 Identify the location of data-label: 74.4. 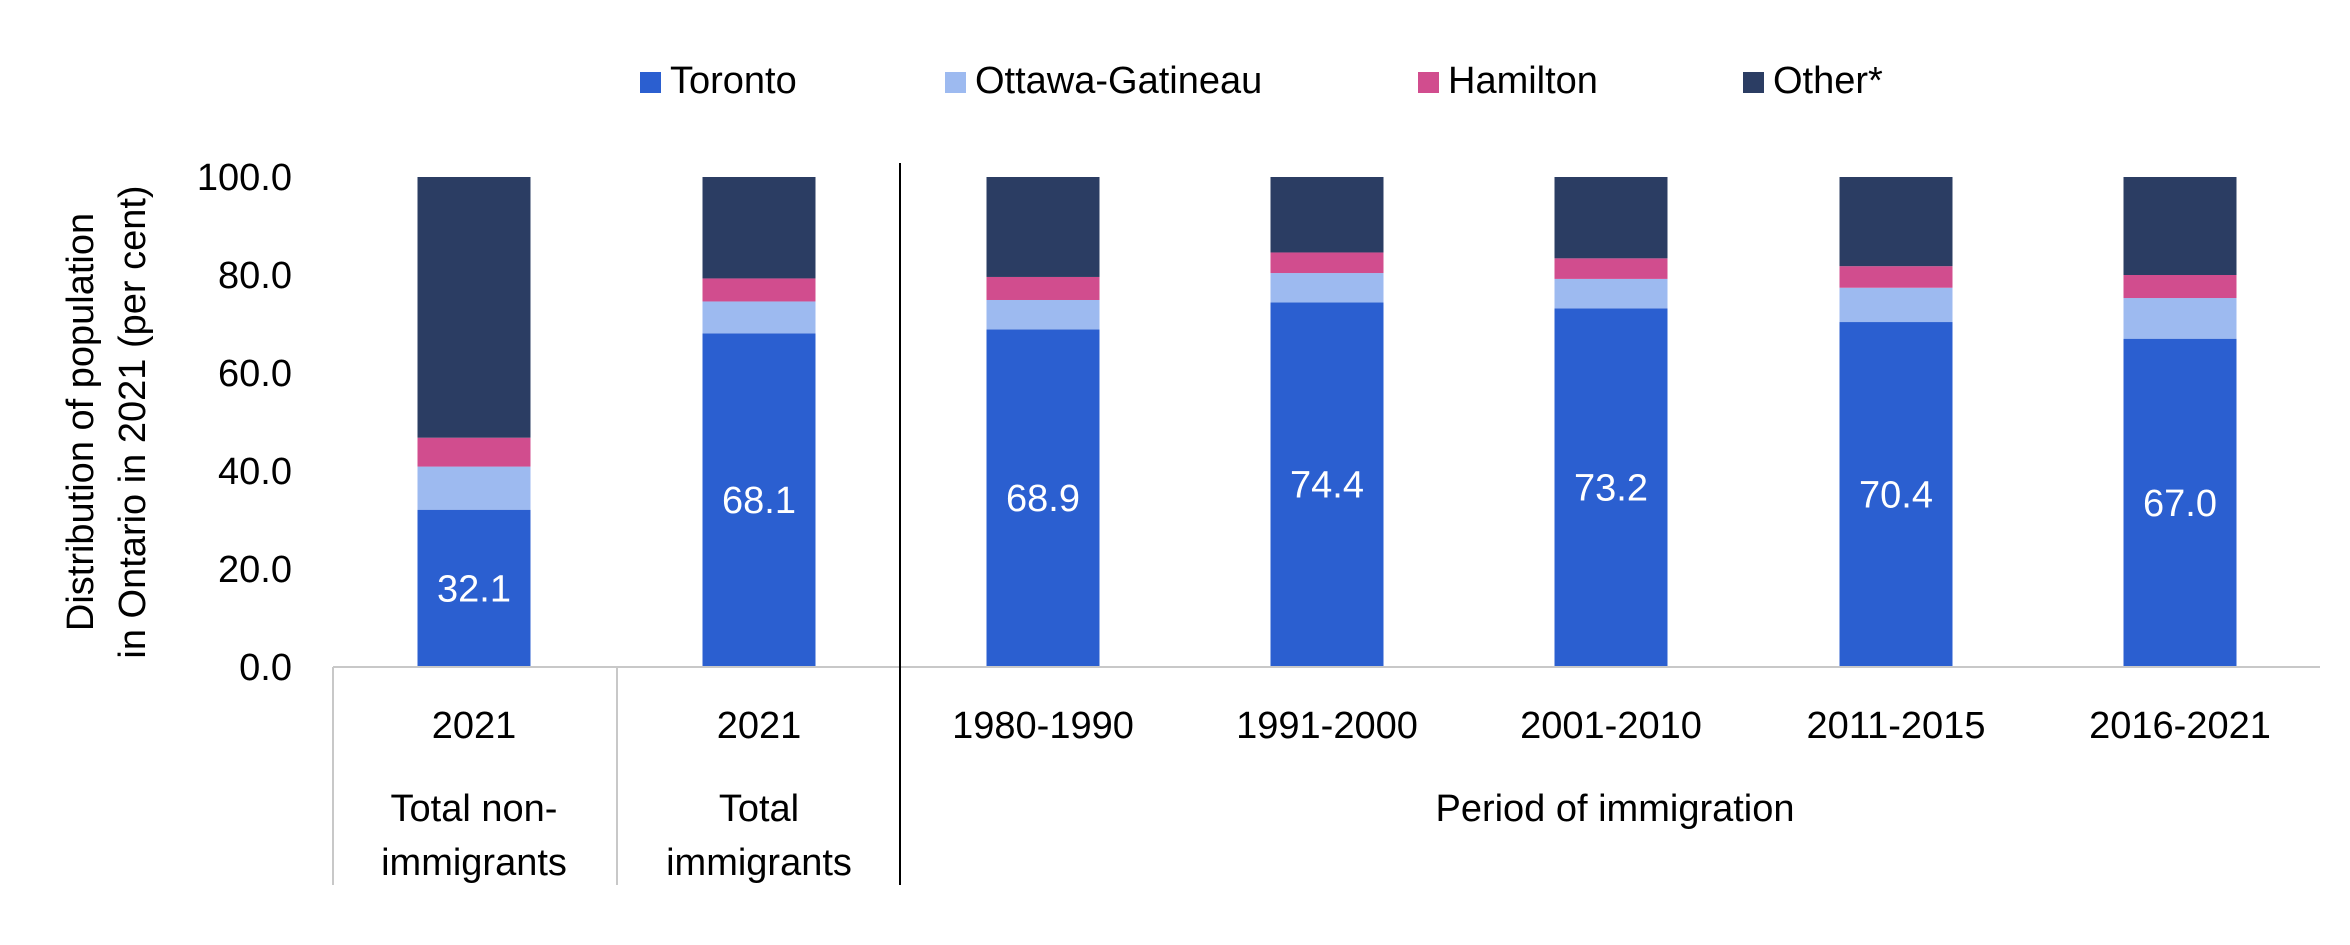
(1327, 486).